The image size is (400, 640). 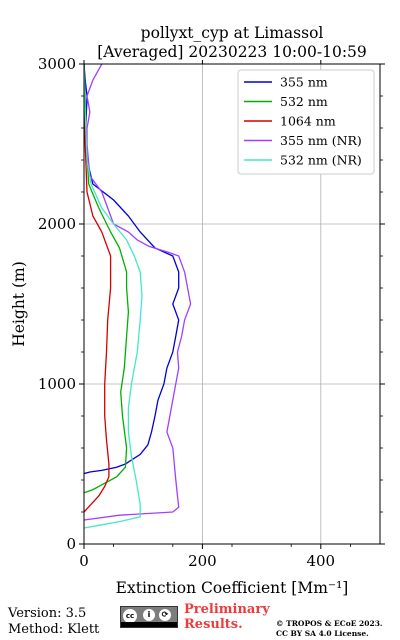 I want to click on x-tick-label: 400, so click(x=320, y=561).